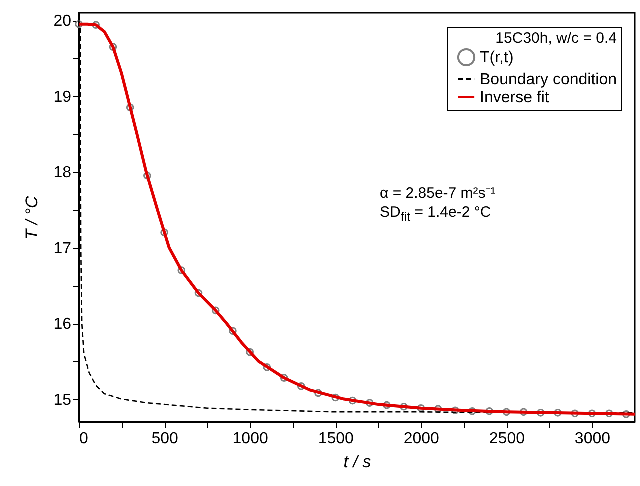 This screenshot has height=486, width=640. Describe the element at coordinates (556, 38) in the screenshot. I see `legend-title: 15C30h, w/c = 0.4` at that location.